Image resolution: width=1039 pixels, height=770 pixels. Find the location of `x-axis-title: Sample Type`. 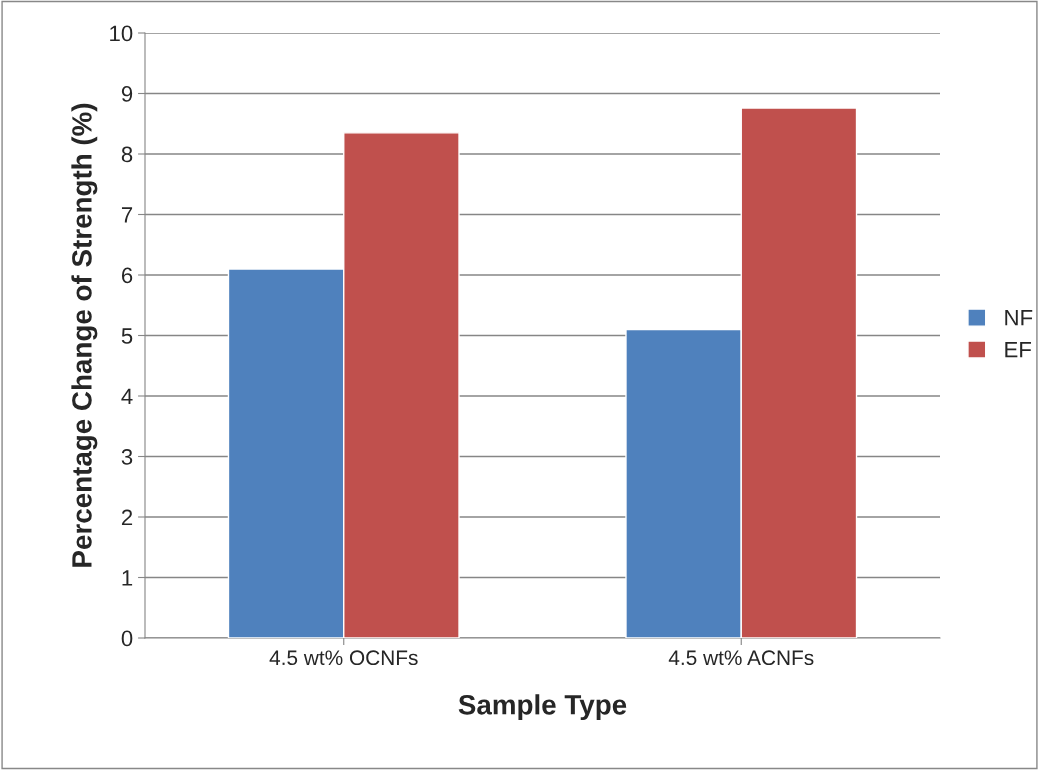

x-axis-title: Sample Type is located at coordinates (542, 707).